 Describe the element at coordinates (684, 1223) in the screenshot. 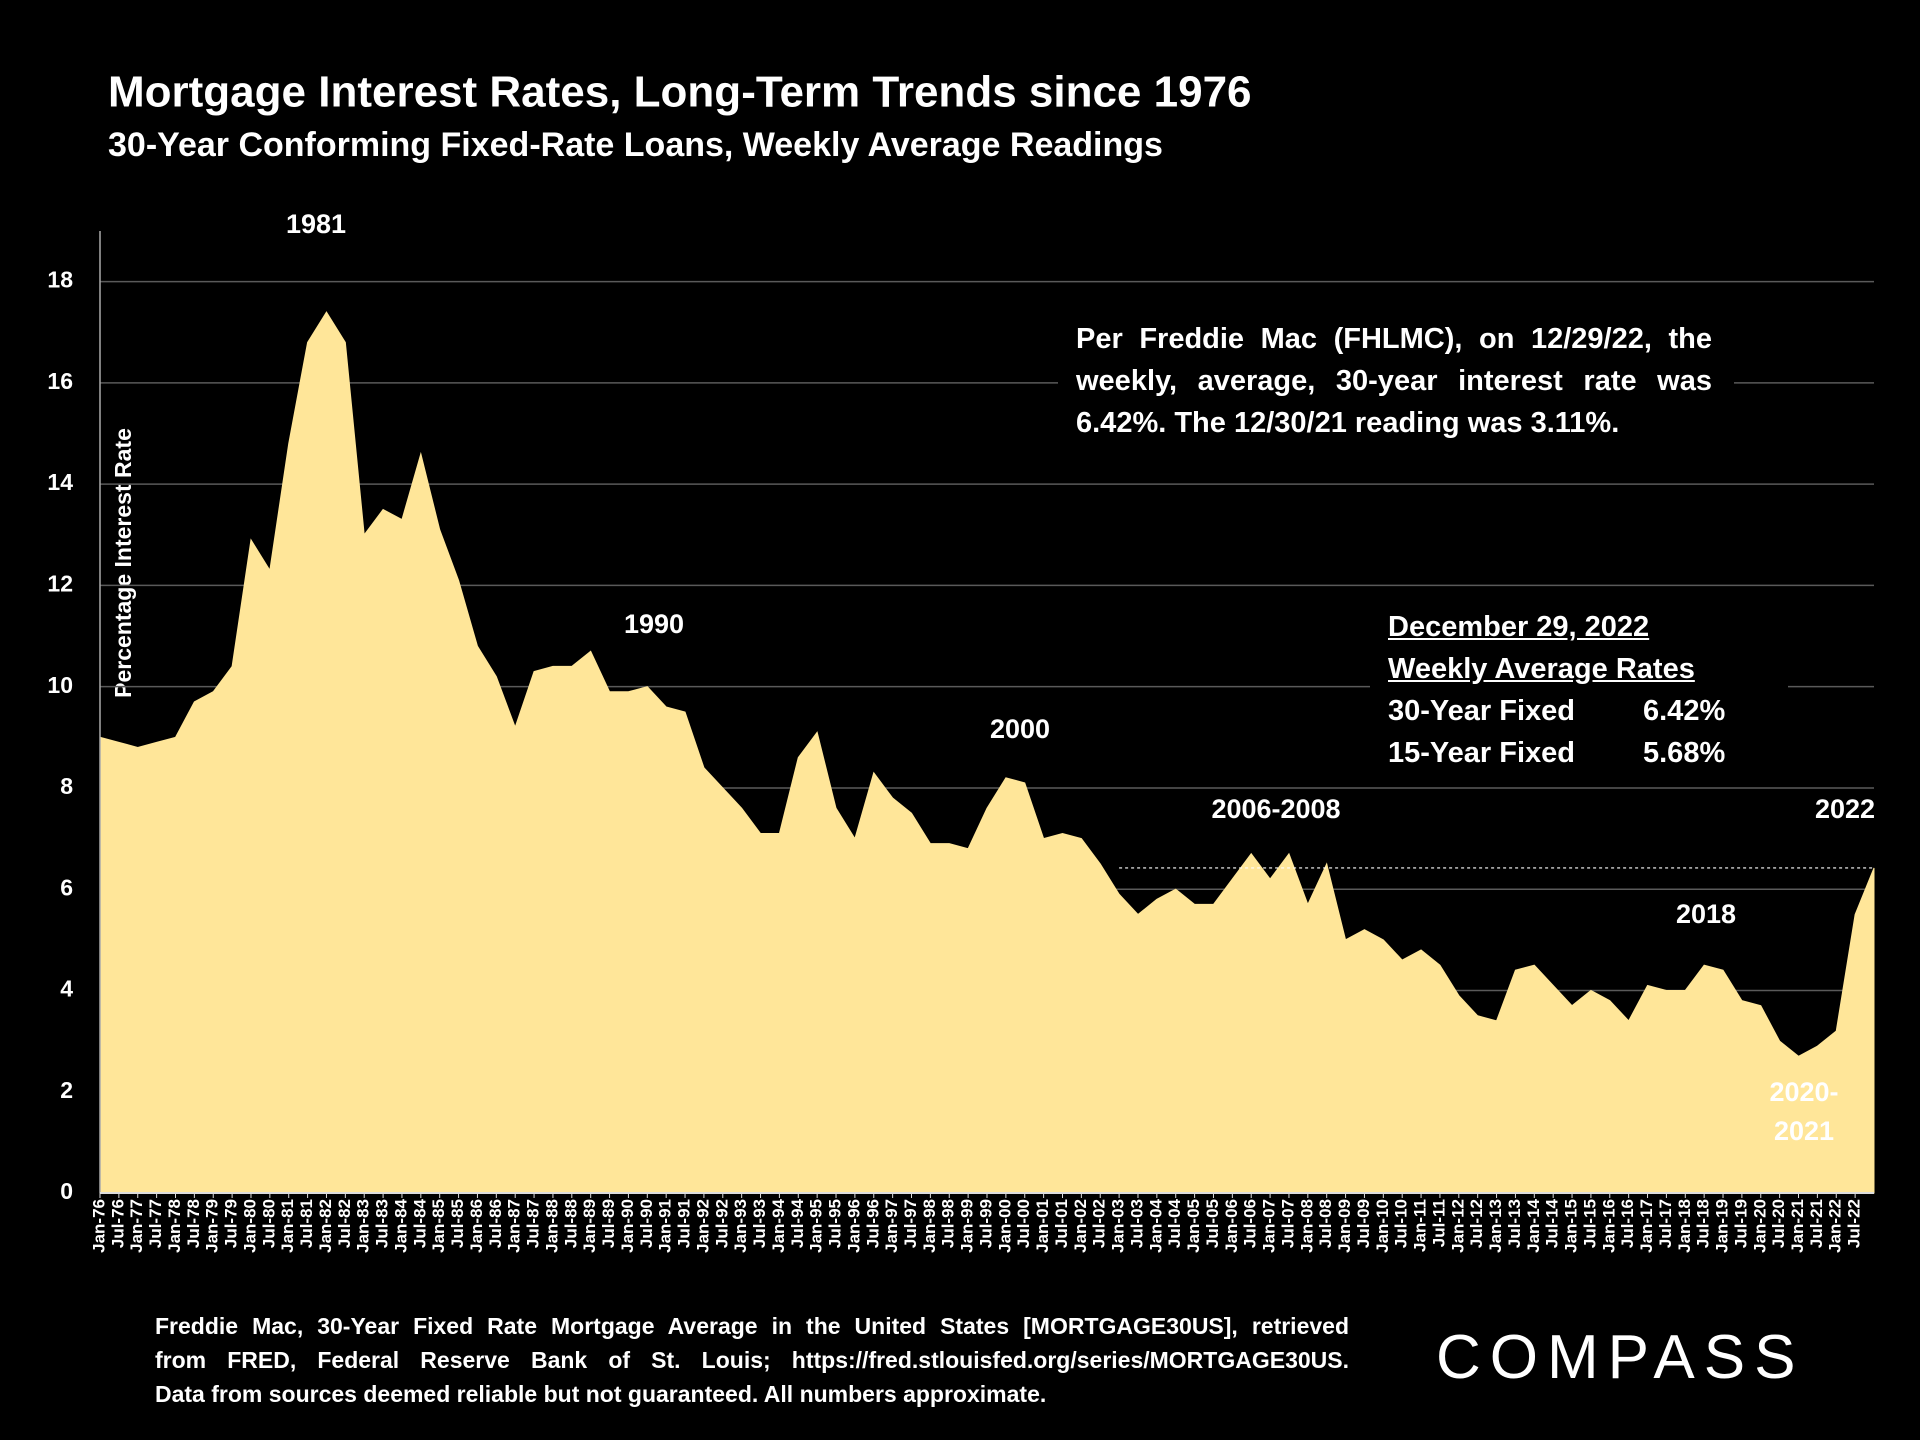

I see `x-tick-label: Jul-91` at that location.